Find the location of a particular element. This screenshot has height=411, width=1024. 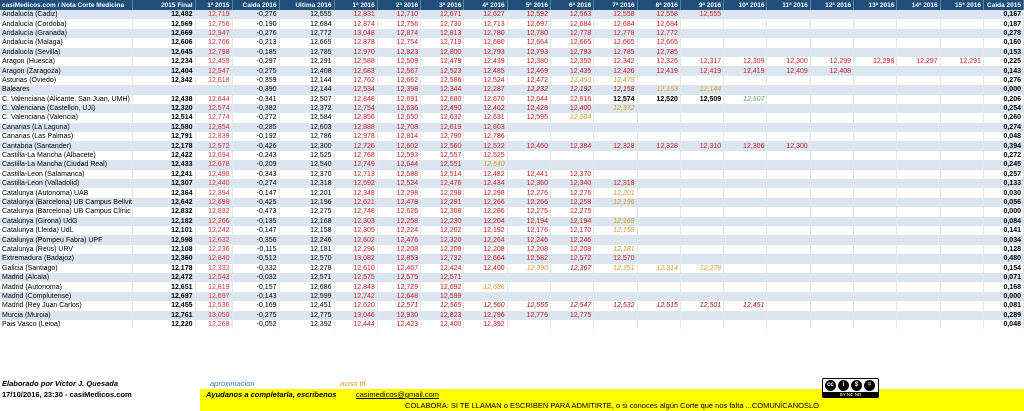

column-header: 2015 Final is located at coordinates (164, 5).